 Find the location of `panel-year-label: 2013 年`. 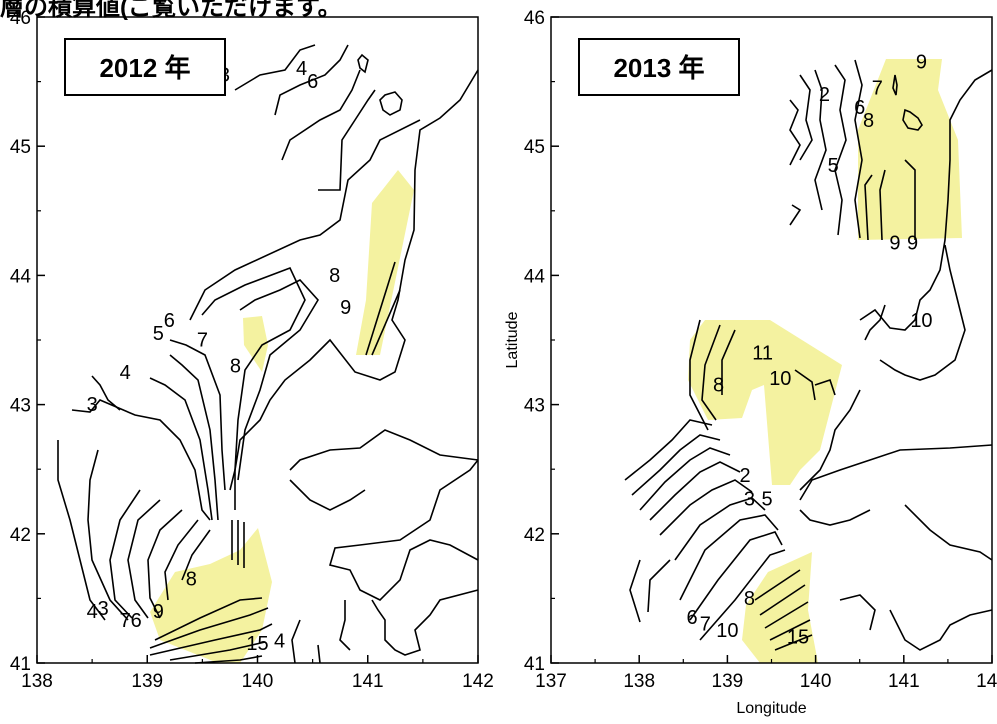

panel-year-label: 2013 年 is located at coordinates (658, 68).